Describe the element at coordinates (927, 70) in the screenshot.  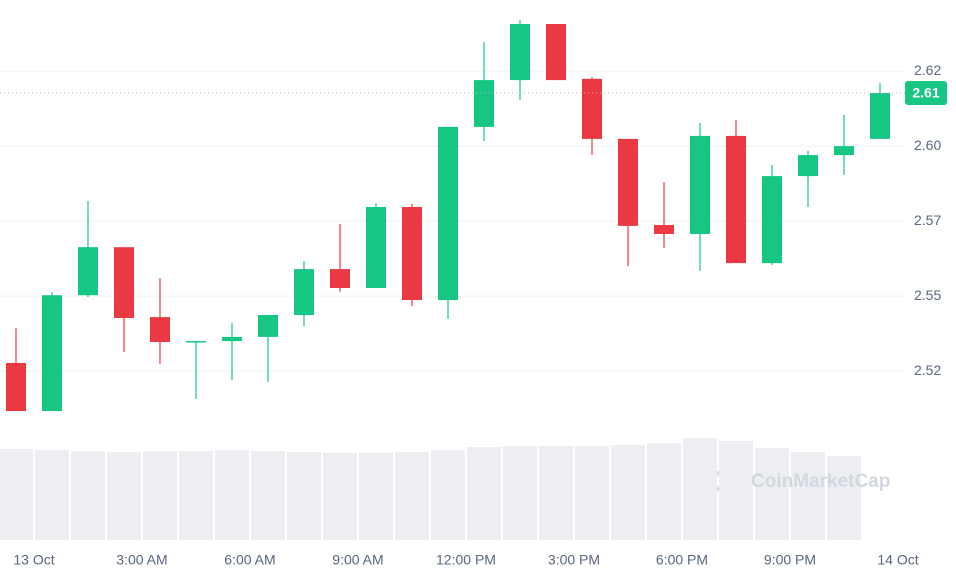
I see `y-tick-label: 2.62` at that location.